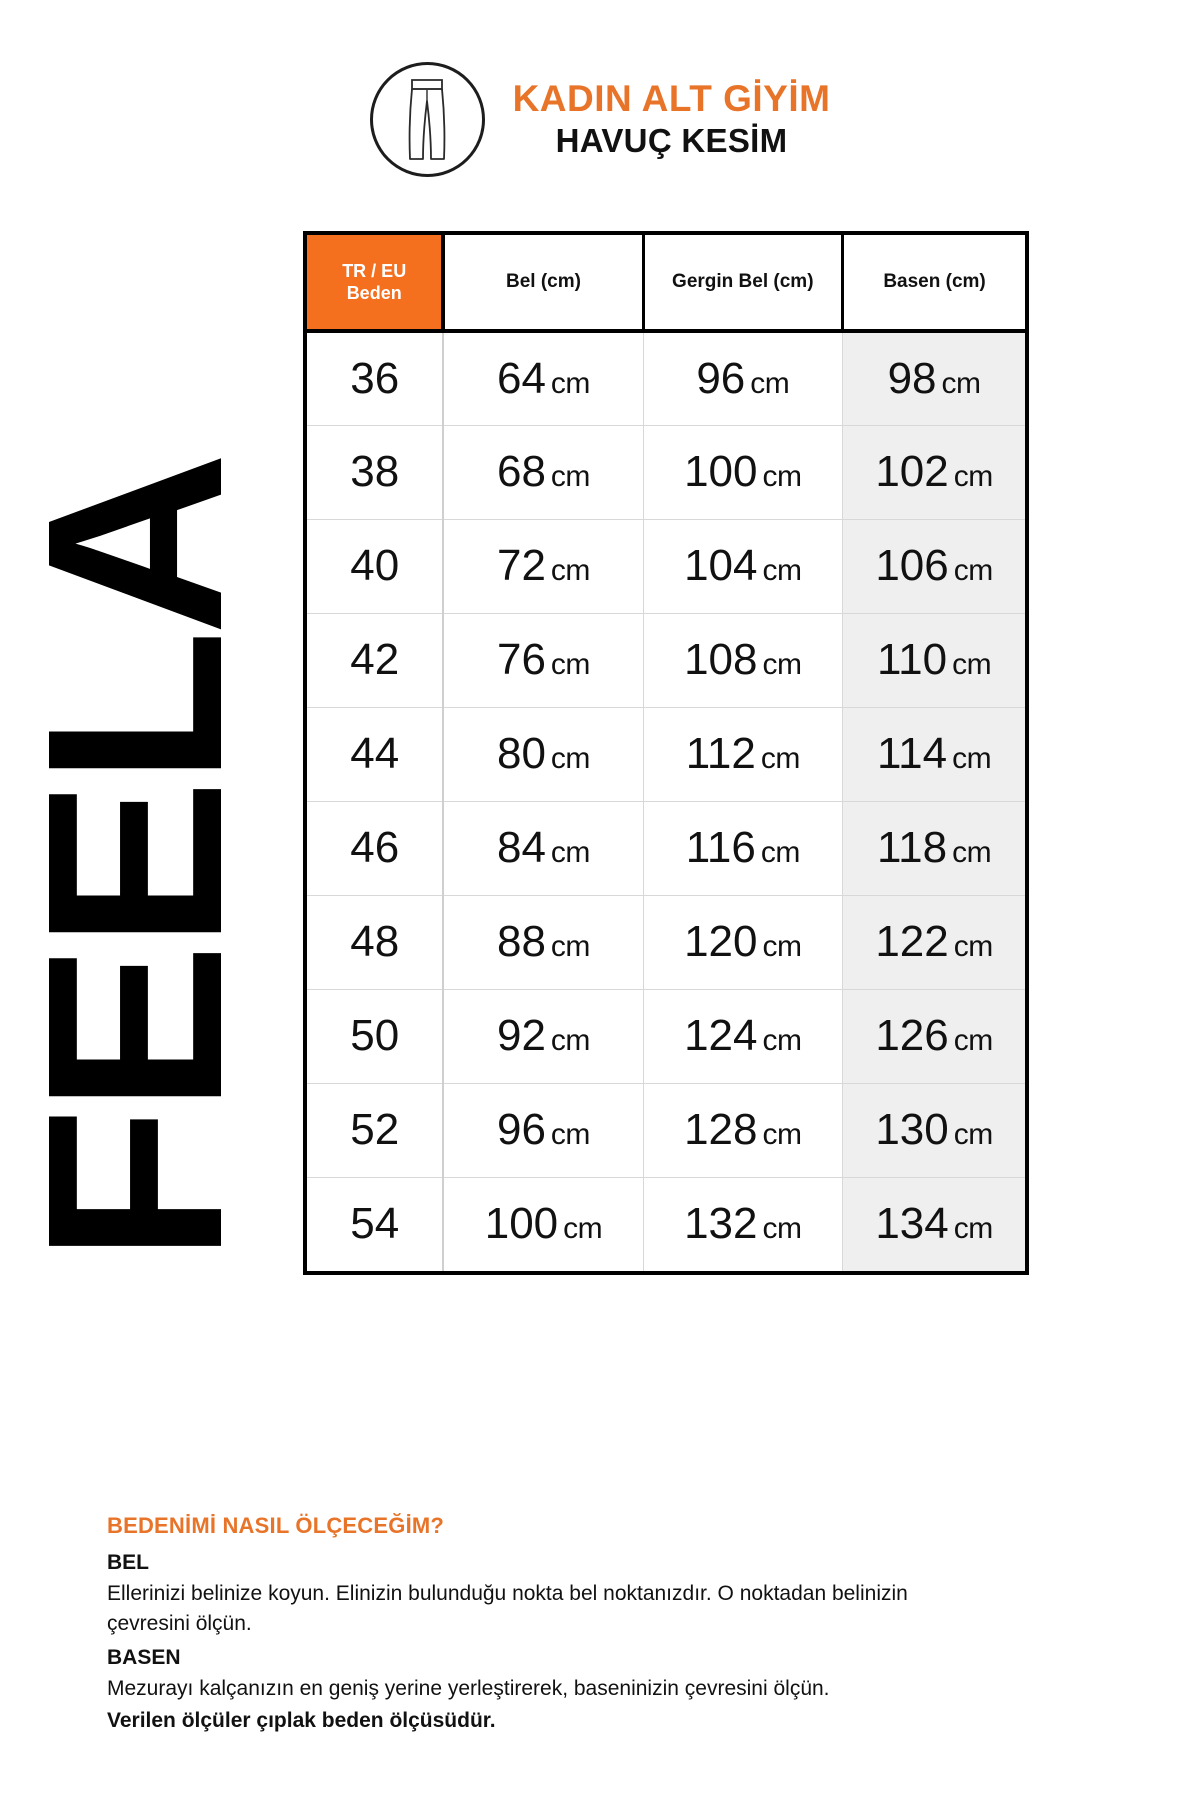 This screenshot has height=1800, width=1200. I want to click on cell-basen: 122 cm, so click(933, 942).